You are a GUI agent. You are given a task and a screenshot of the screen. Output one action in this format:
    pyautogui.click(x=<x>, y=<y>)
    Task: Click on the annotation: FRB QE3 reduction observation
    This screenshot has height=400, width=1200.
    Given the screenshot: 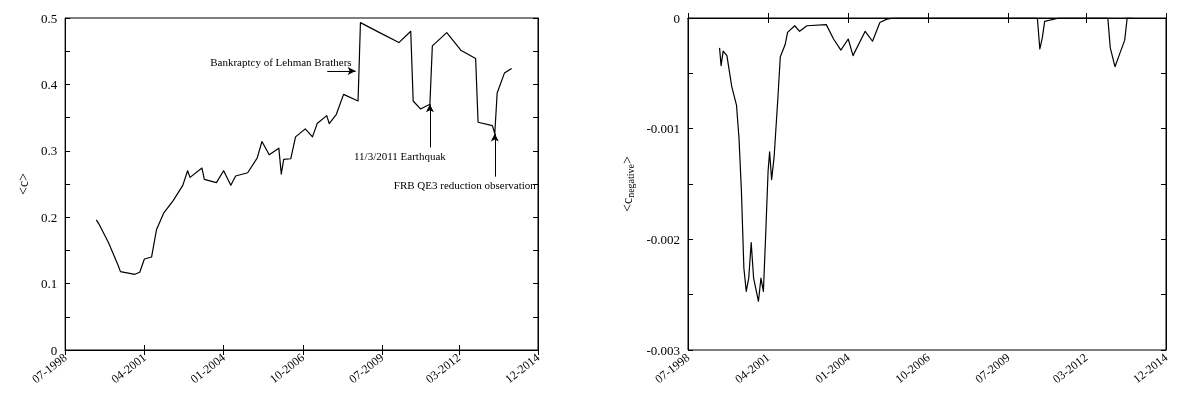 What is the action you would take?
    pyautogui.click(x=465, y=185)
    